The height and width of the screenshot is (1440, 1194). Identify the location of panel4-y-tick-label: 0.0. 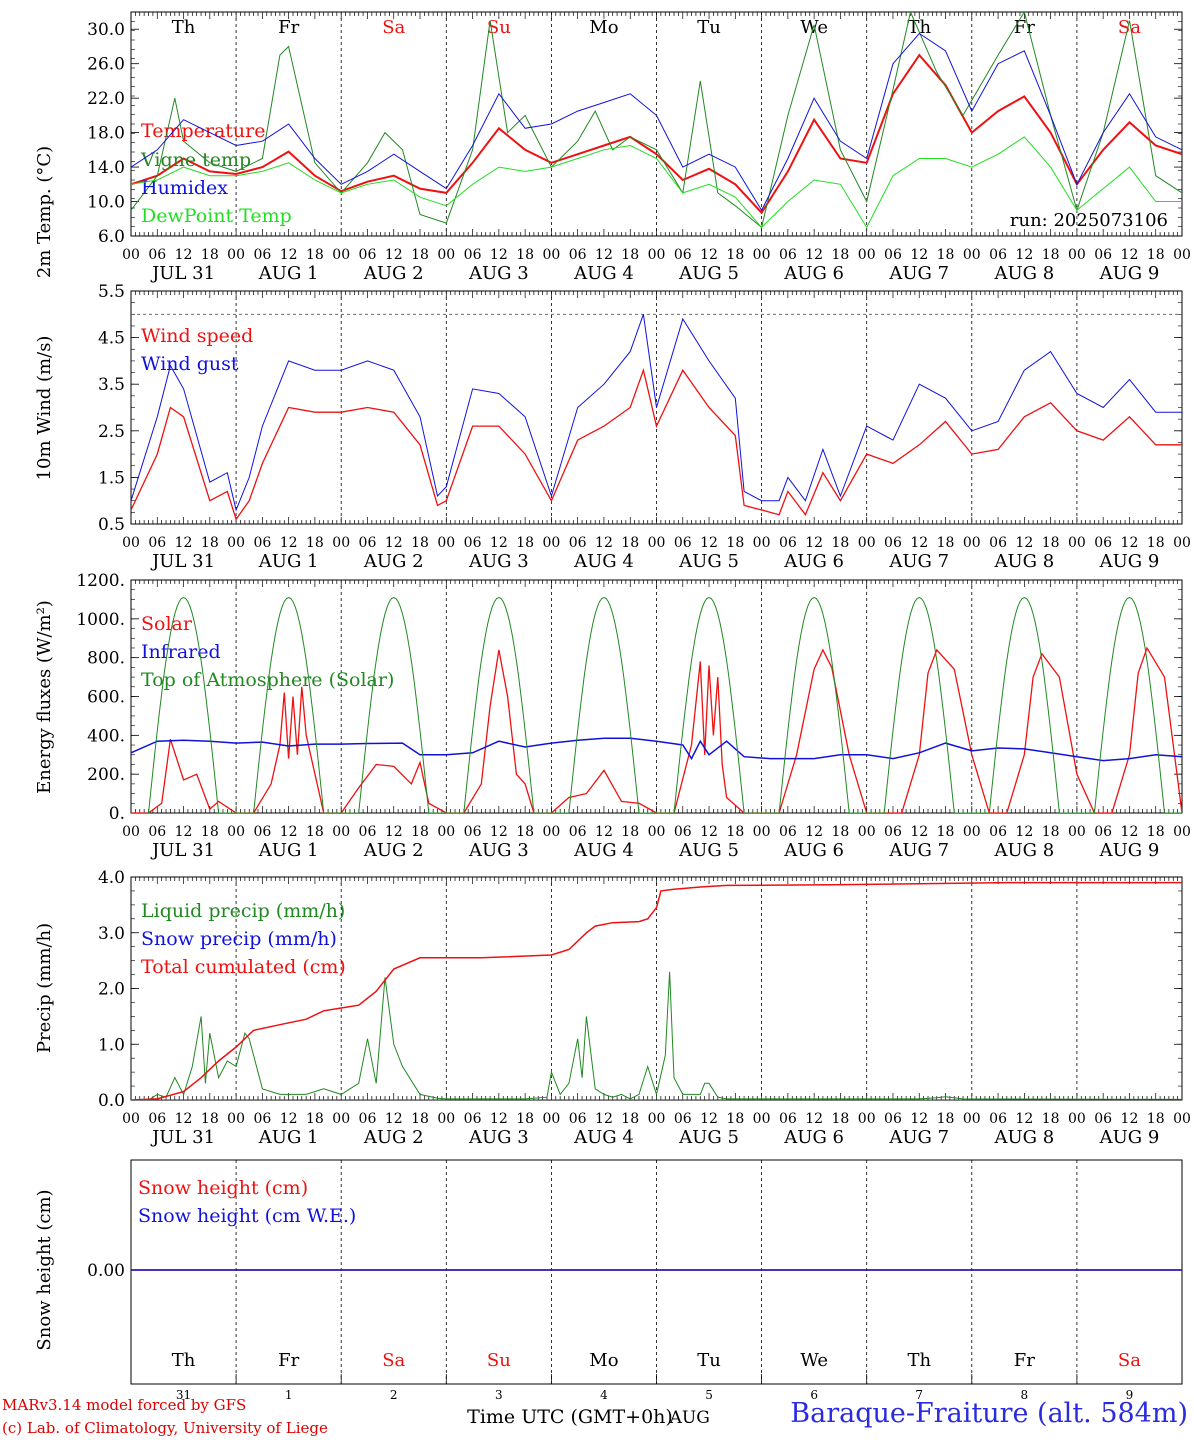
(111, 1101).